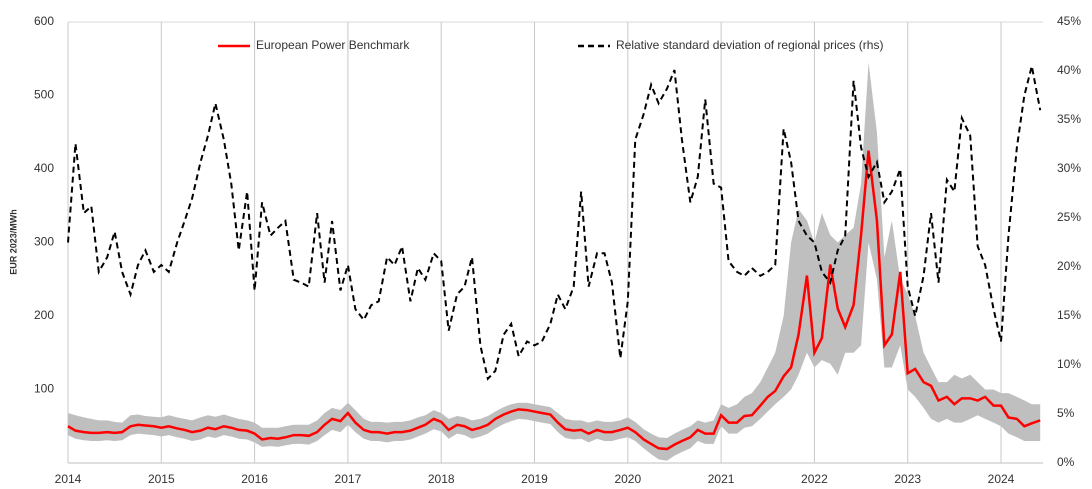 The height and width of the screenshot is (489, 1092). I want to click on y2-tick-label: 30%, so click(1069, 168).